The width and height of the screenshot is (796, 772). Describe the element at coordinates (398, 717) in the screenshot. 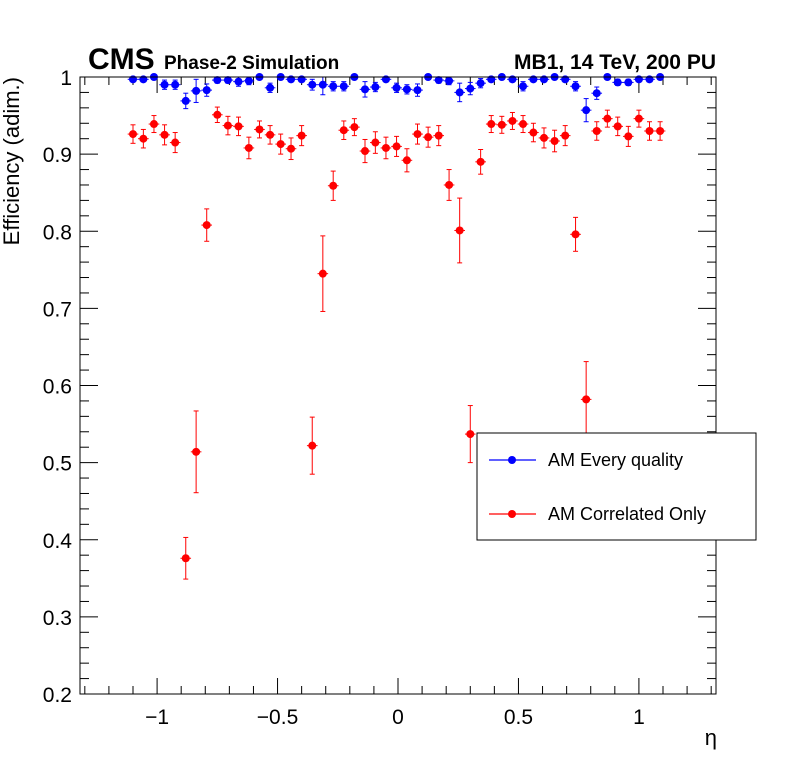

I see `x-tick-label: 0` at that location.